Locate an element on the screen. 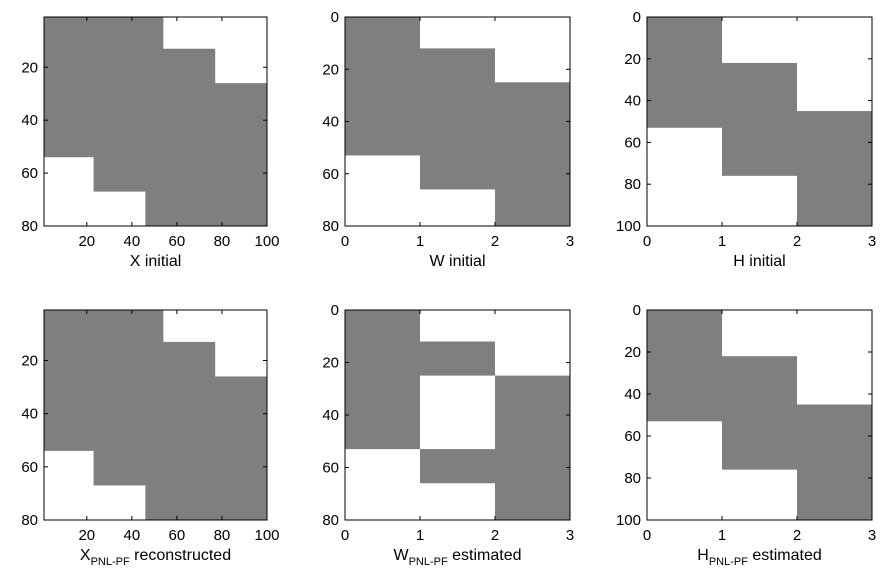 Image resolution: width=882 pixels, height=578 pixels. y-tick-label: 100 is located at coordinates (628, 226).